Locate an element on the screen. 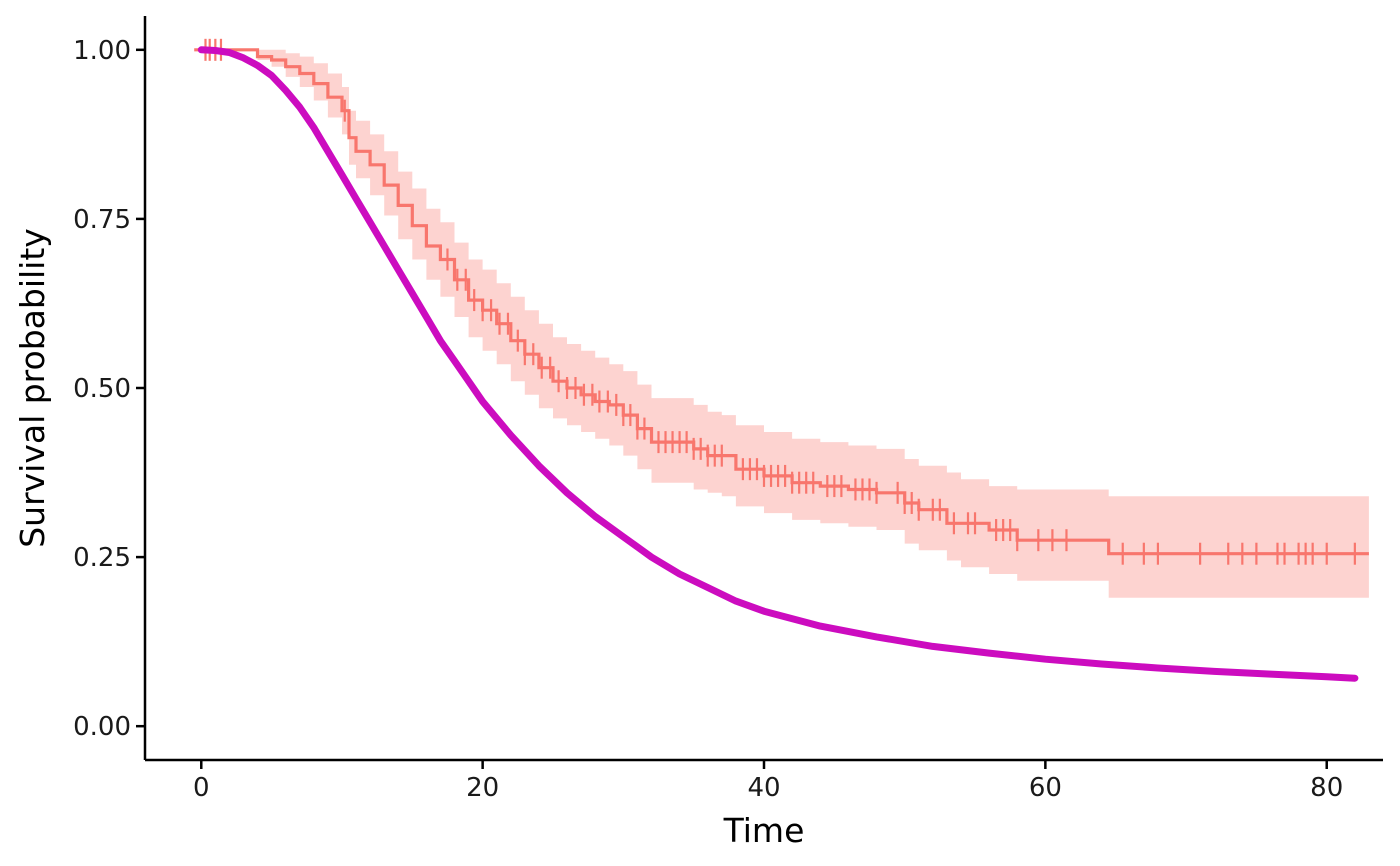 The image size is (1400, 866). x-tick-label: 80 is located at coordinates (1326, 788).